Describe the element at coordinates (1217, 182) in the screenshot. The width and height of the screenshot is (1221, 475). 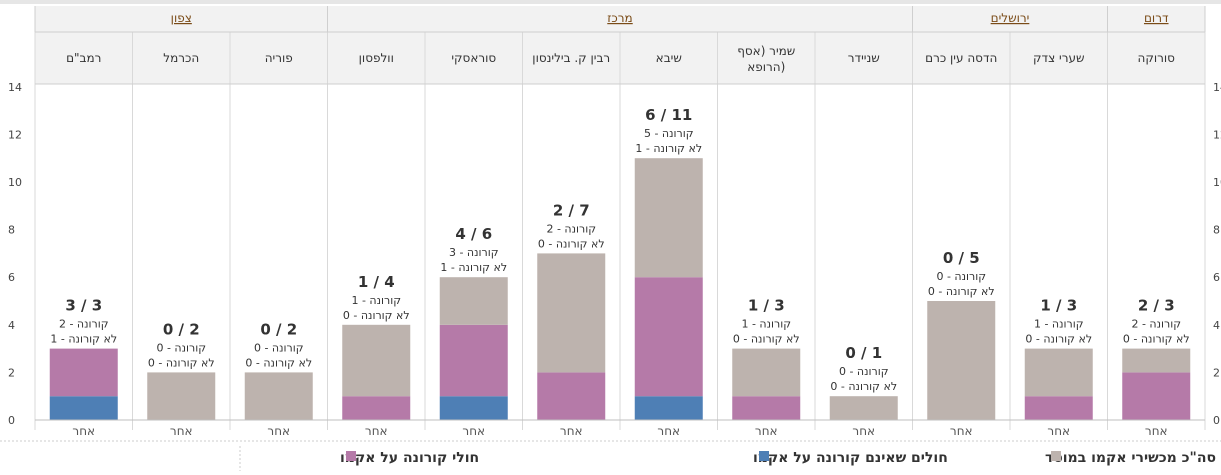
I see `y-tick-label-right: 10` at that location.